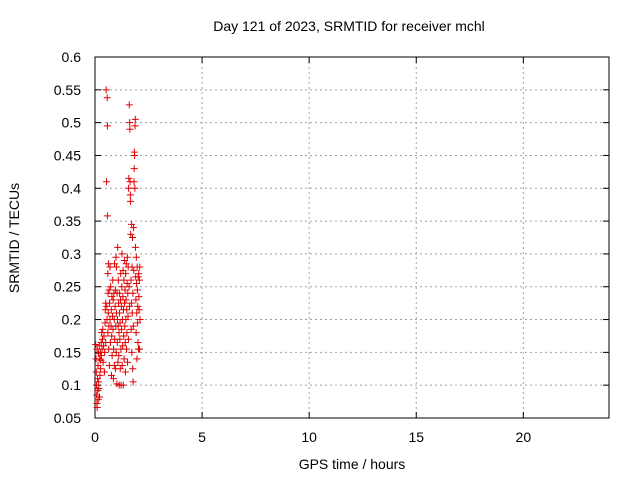 This screenshot has width=640, height=480. I want to click on x-axis-label: GPS time / hours, so click(352, 464).